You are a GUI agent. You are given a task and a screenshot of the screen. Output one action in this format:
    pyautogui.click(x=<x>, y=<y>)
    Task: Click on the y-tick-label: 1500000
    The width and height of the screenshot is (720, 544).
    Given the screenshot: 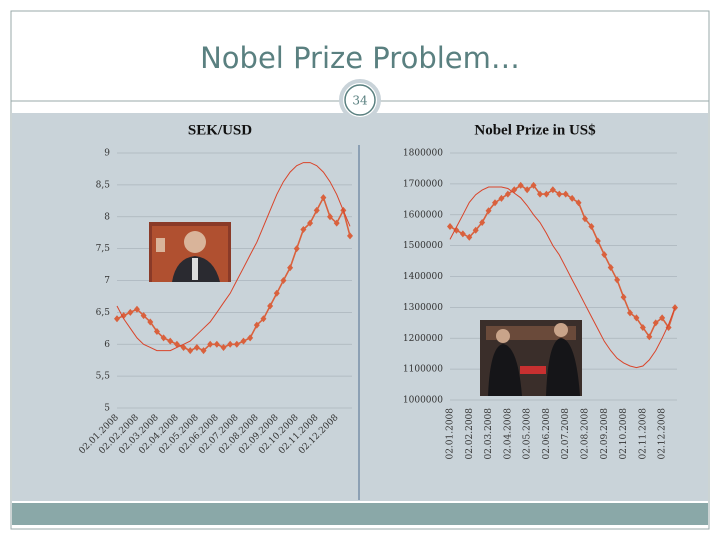 What is the action you would take?
    pyautogui.click(x=423, y=246)
    